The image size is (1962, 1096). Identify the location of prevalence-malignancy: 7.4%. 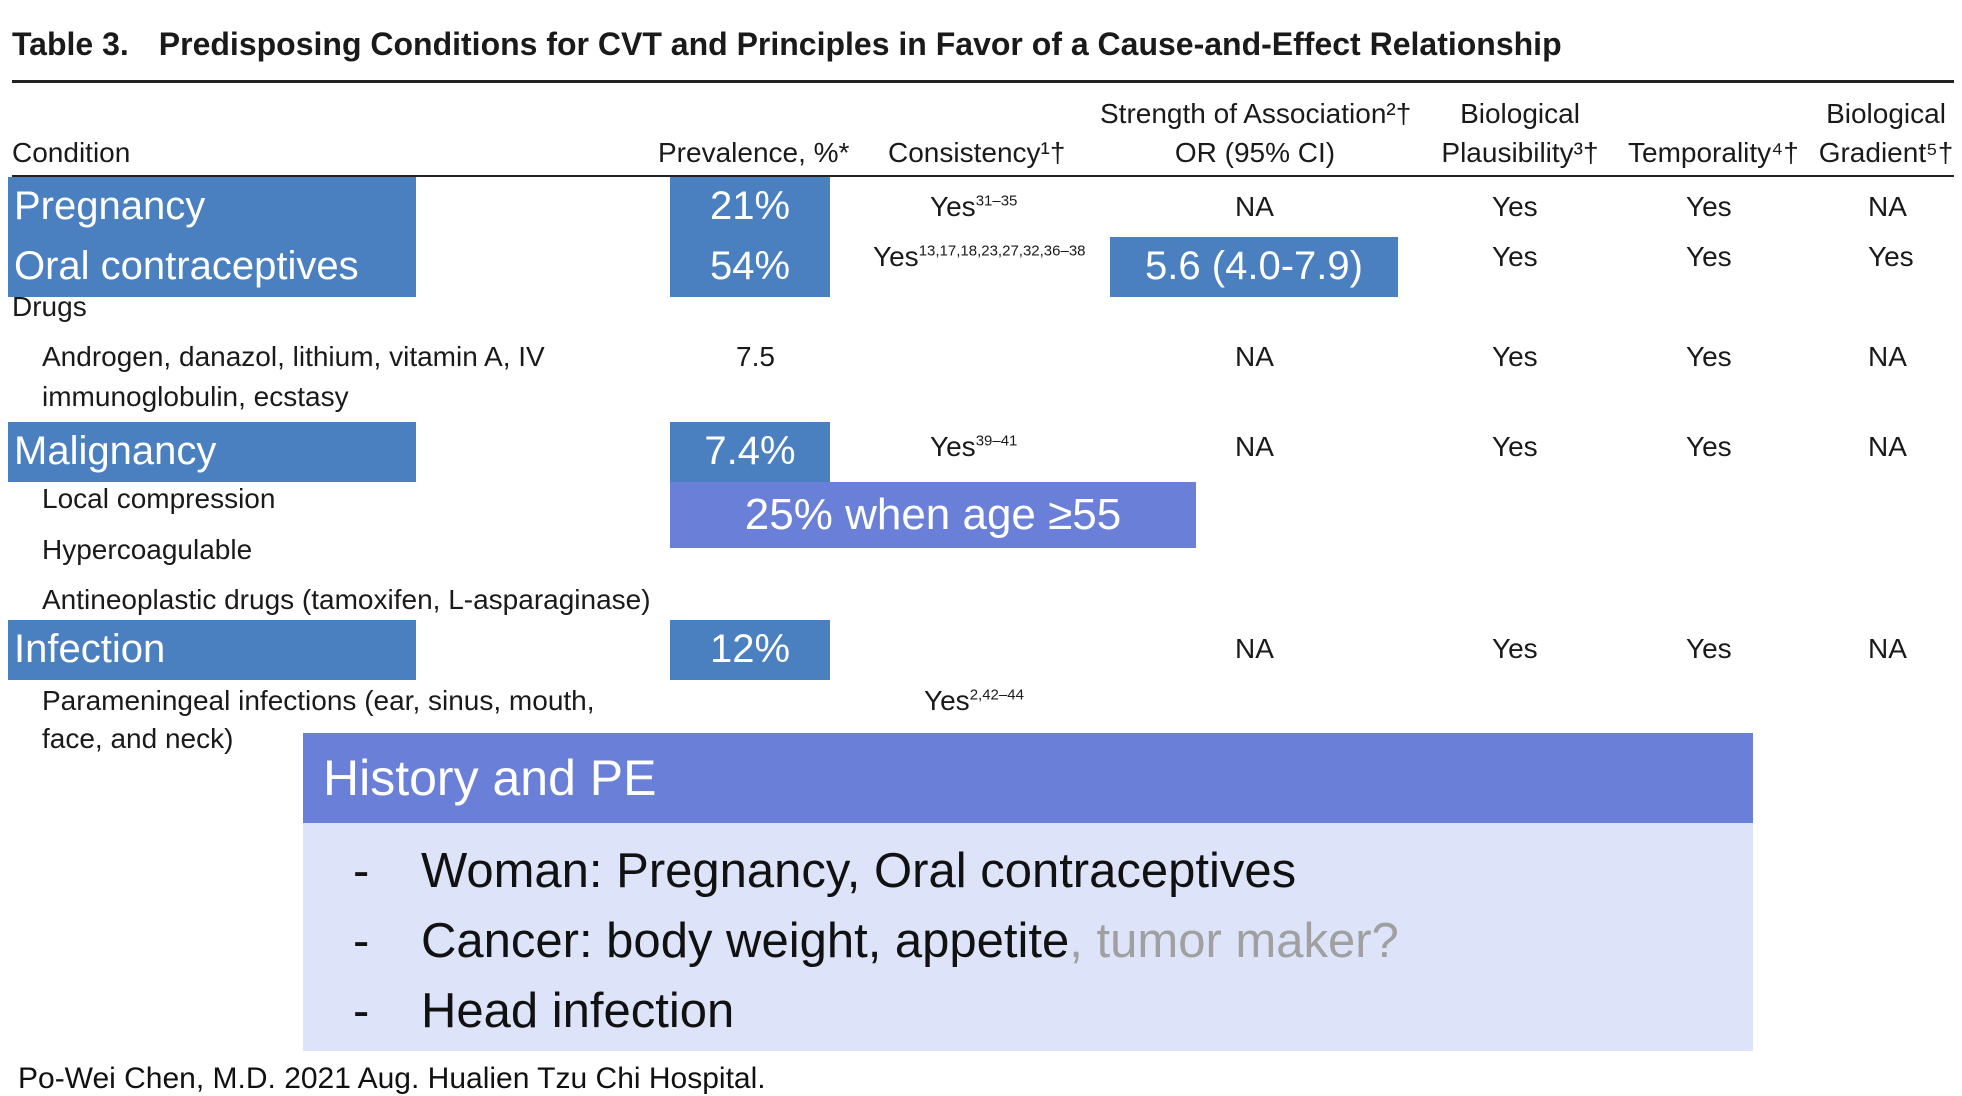
(750, 452).